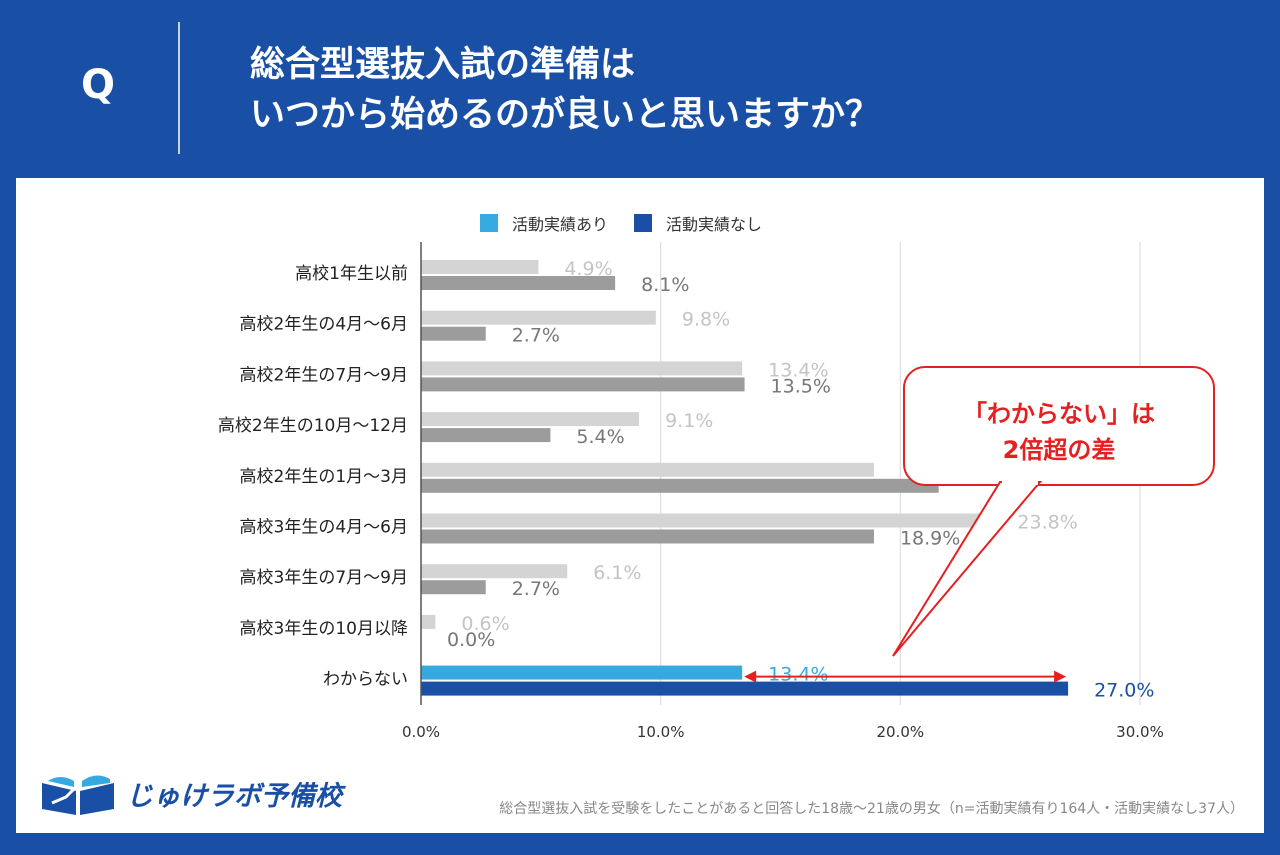 Image resolution: width=1280 pixels, height=855 pixels. What do you see at coordinates (179, 88) in the screenshot?
I see `header-divider` at bounding box center [179, 88].